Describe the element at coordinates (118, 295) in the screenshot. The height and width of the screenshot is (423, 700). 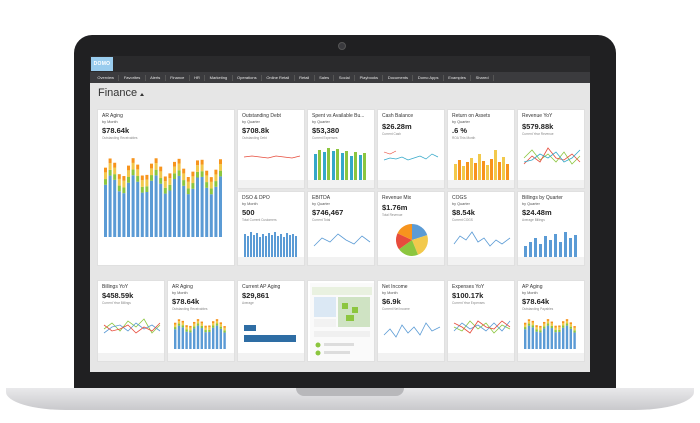
I see `card-value: $458.59k` at that location.